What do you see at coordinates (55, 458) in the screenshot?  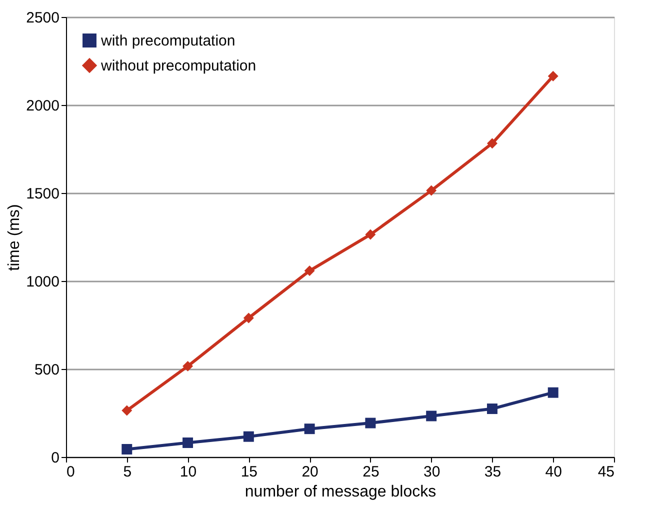 I see `y-tick-label: 0` at bounding box center [55, 458].